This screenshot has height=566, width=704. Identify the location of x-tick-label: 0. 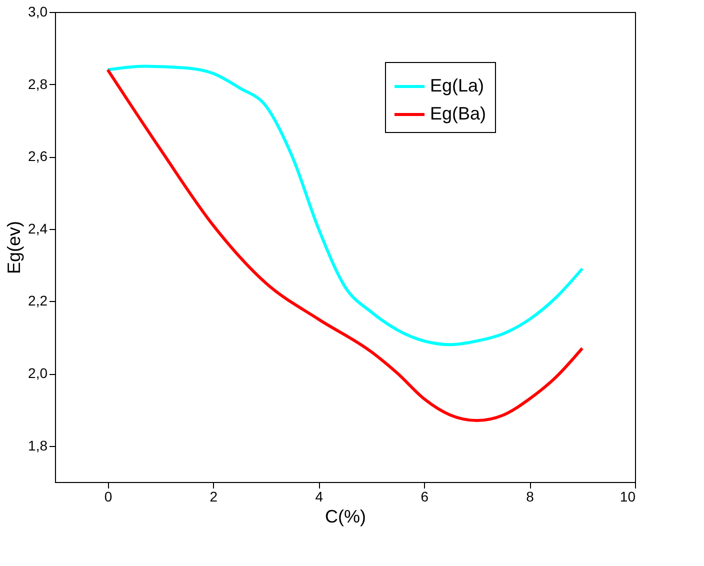
(108, 496).